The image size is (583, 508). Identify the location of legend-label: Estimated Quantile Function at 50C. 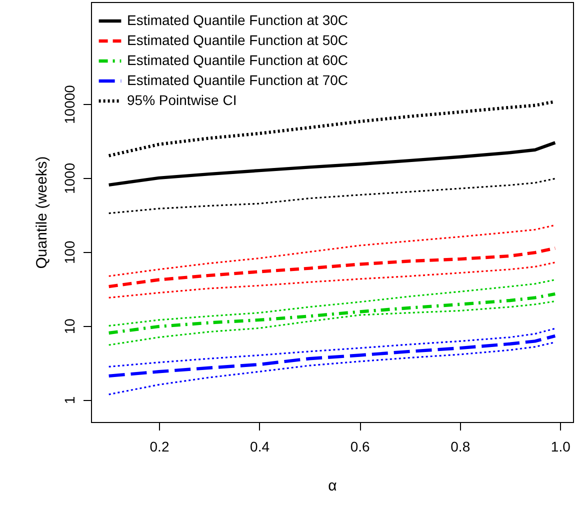
(237, 40).